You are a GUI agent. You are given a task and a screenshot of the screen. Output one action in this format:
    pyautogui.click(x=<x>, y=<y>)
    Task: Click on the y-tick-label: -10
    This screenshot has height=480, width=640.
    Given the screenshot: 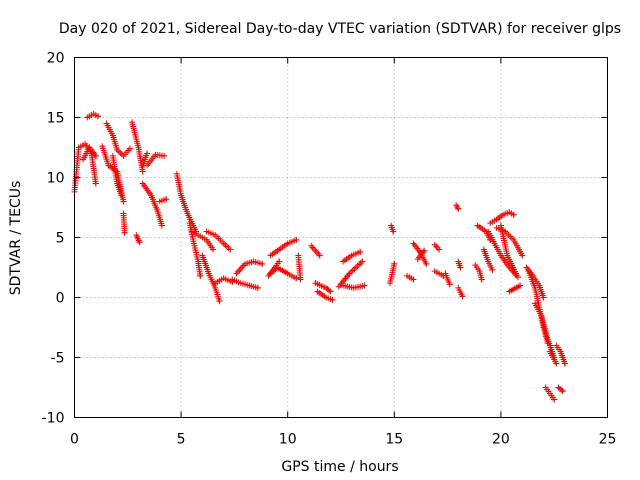 What is the action you would take?
    pyautogui.click(x=53, y=419)
    